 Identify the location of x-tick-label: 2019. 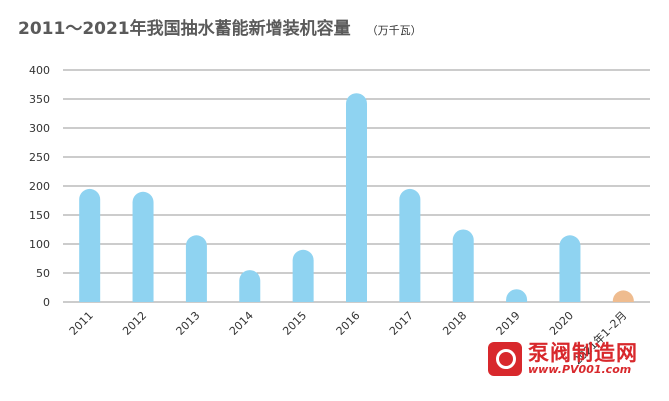
(508, 323).